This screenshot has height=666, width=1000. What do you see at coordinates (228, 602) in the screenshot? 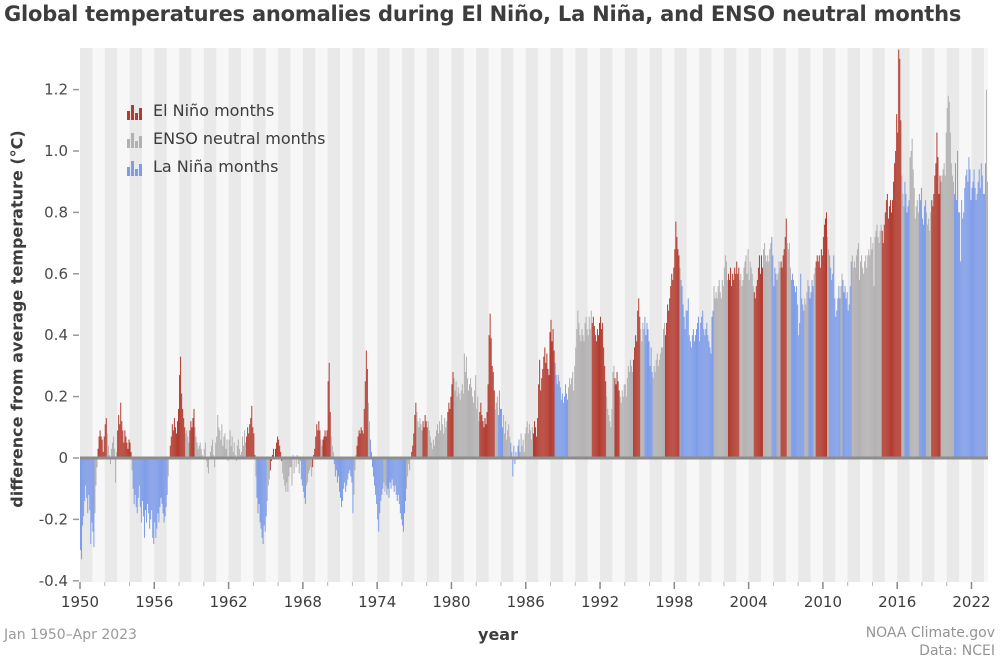
I see `x-tick-label: 1962` at bounding box center [228, 602].